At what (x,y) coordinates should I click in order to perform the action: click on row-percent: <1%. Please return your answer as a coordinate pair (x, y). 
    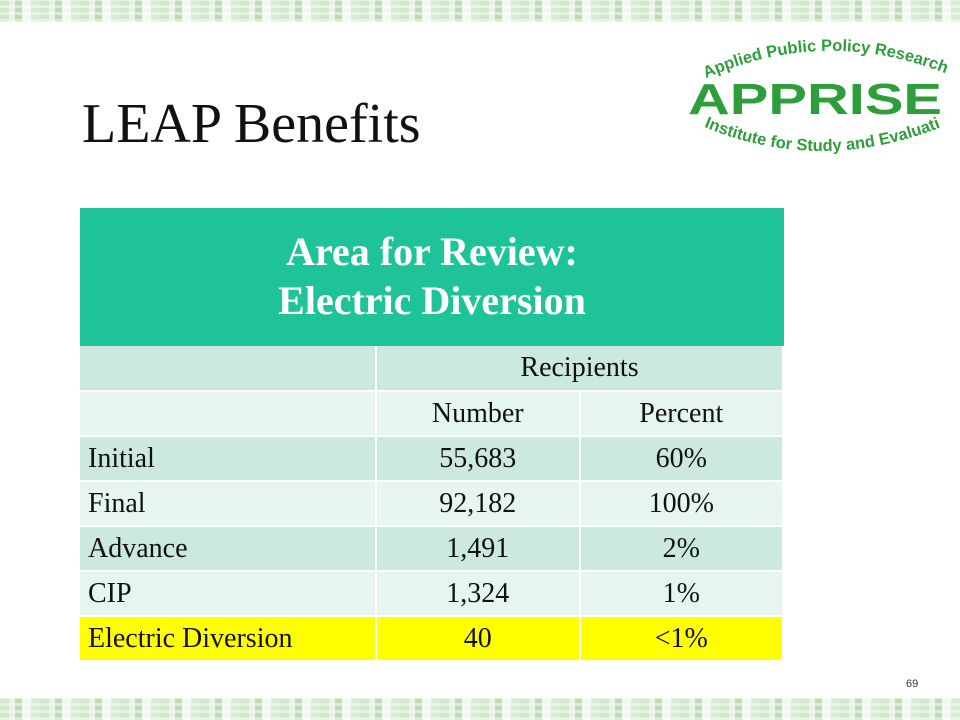
    Looking at the image, I should click on (681, 639).